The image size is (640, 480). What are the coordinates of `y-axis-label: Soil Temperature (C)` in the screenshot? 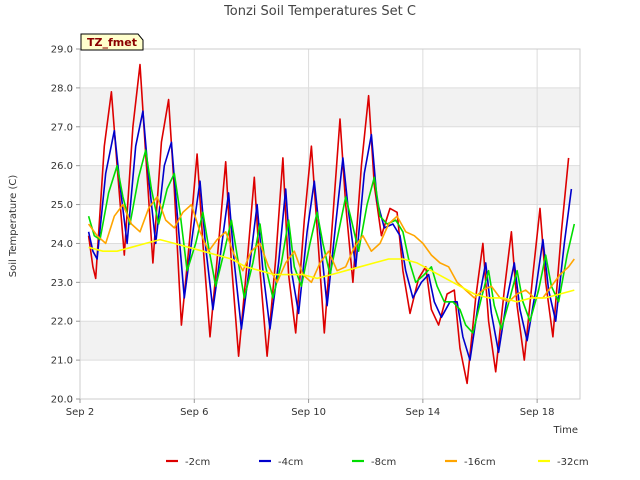 It's located at (13, 226).